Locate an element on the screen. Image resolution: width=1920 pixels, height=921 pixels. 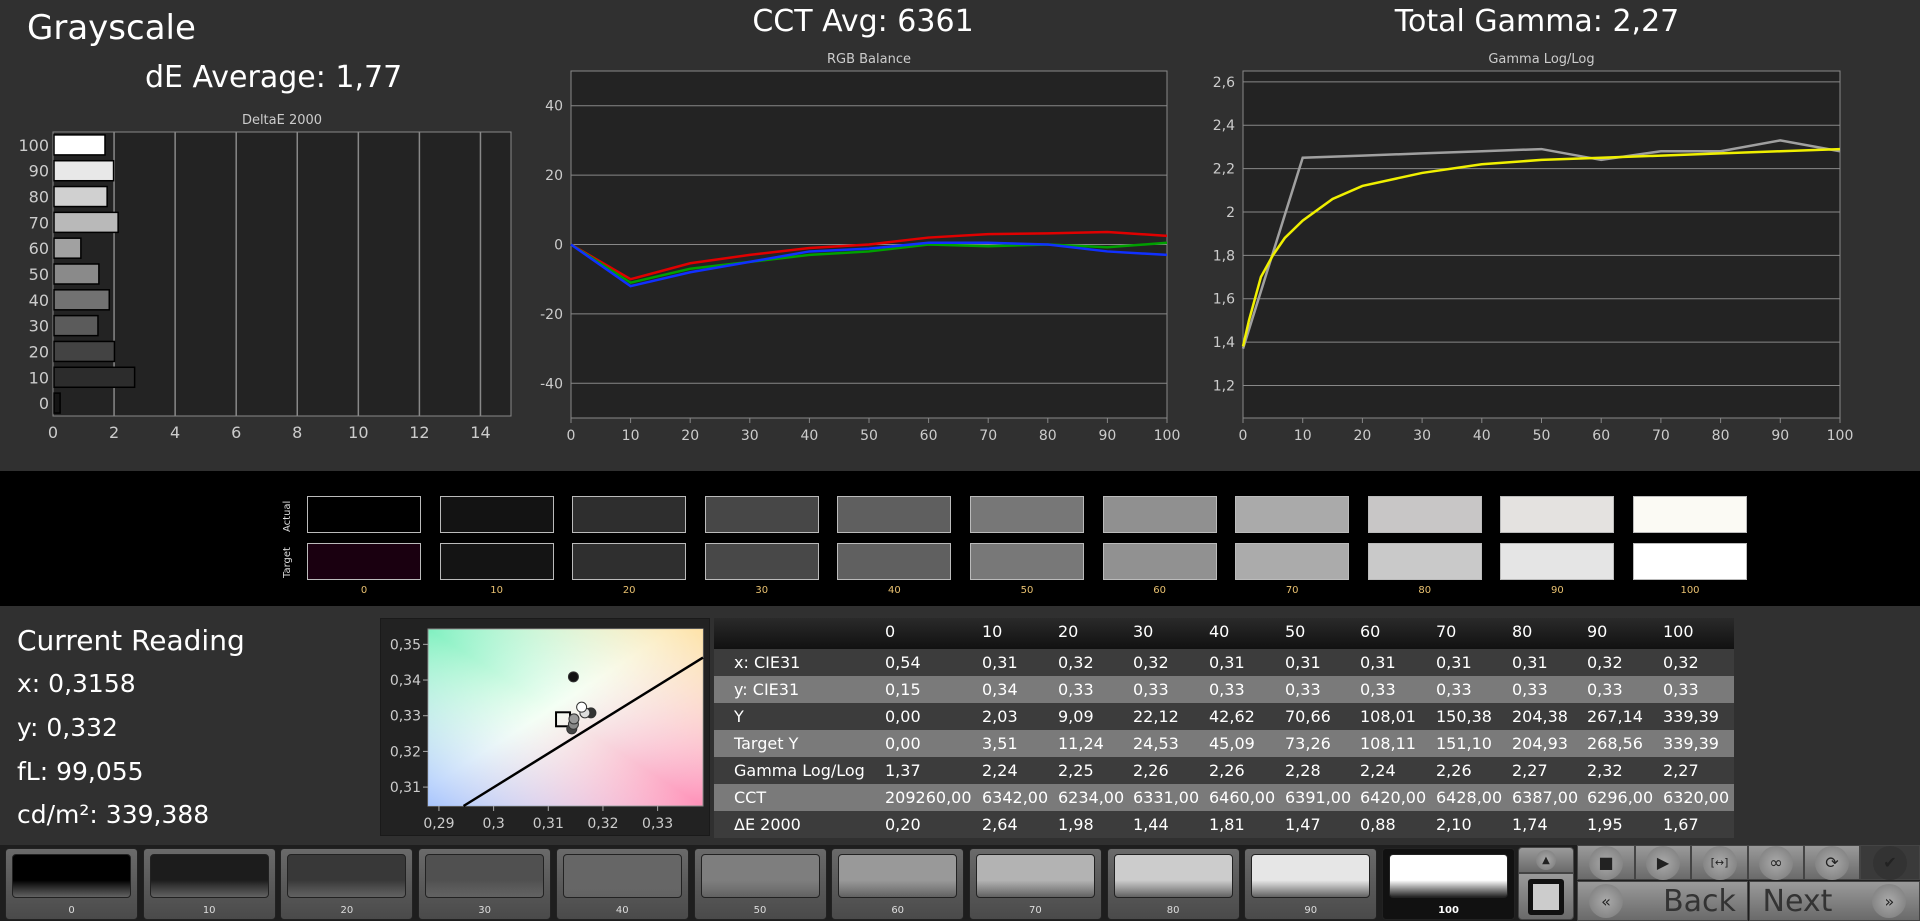
swatch-level-label: 60 is located at coordinates (1159, 590).